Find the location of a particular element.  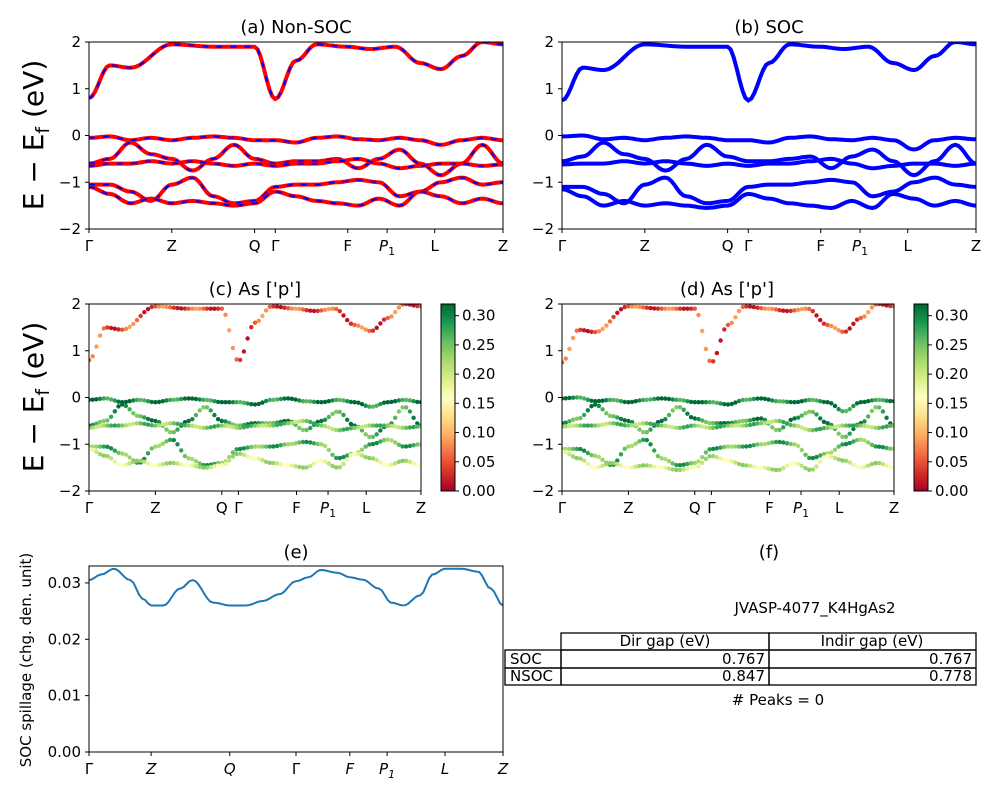

y-tick-label: 0.03 is located at coordinates (64, 583).